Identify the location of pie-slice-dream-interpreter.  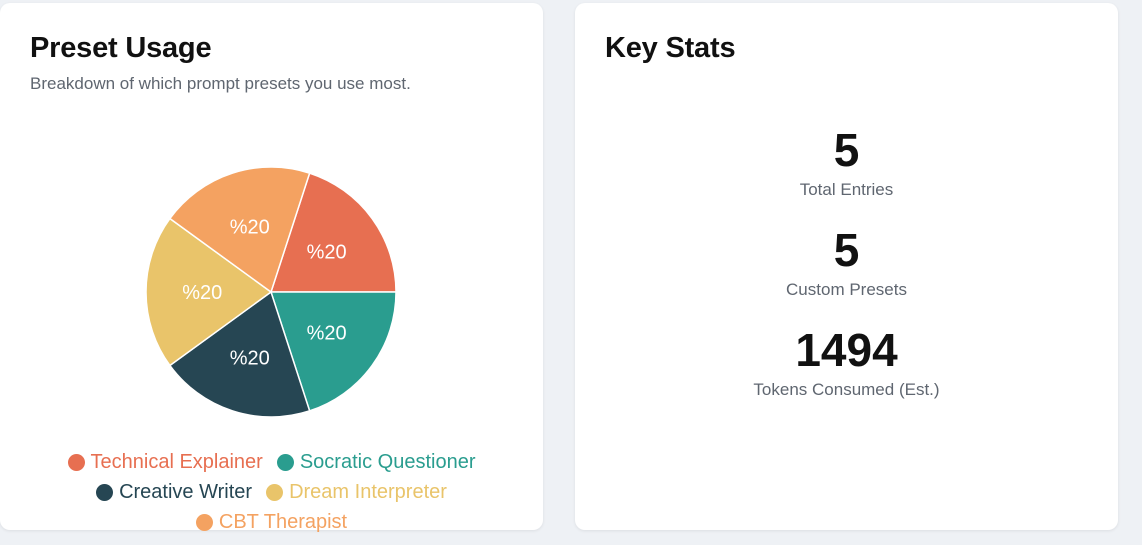
(209, 292).